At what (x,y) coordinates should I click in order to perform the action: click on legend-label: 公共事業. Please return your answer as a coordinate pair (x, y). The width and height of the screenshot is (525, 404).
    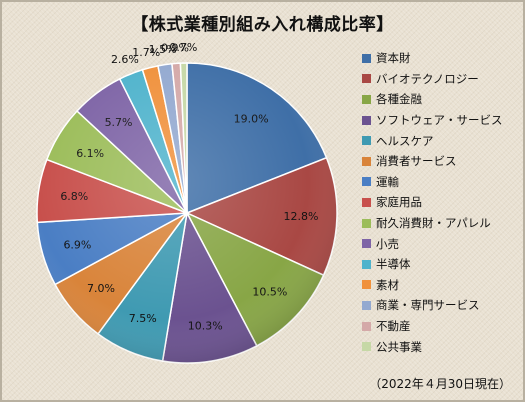
    Looking at the image, I should click on (399, 346).